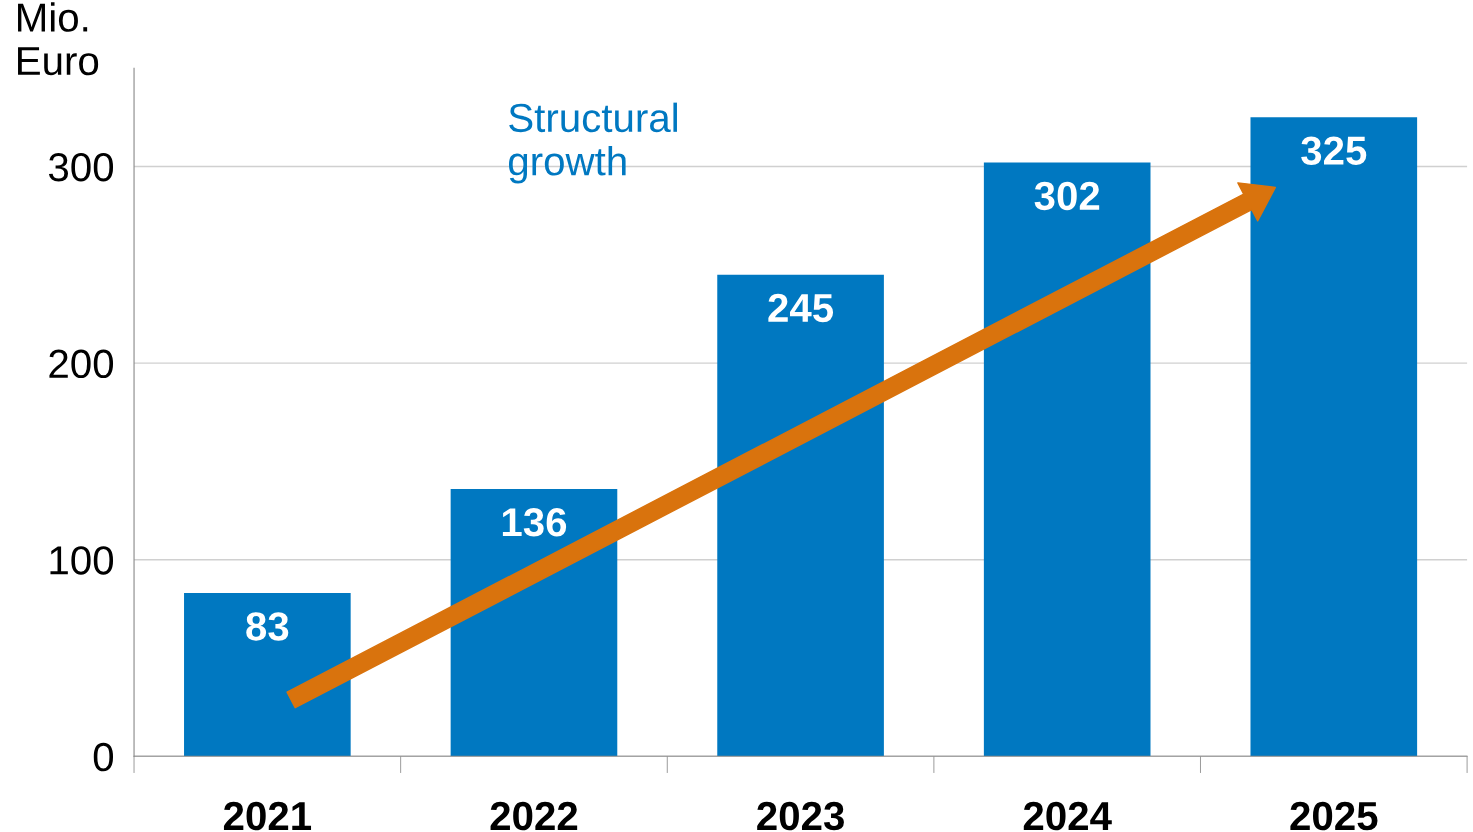 Image resolution: width=1473 pixels, height=832 pixels. What do you see at coordinates (534, 816) in the screenshot?
I see `x-tick-label: 2022` at bounding box center [534, 816].